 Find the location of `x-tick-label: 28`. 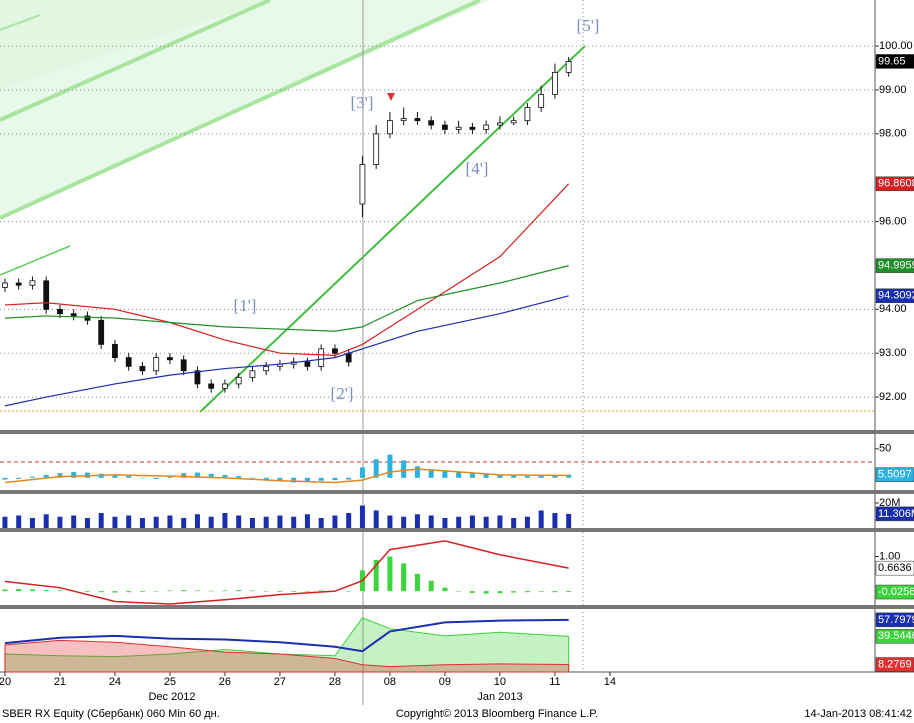

x-tick-label: 28 is located at coordinates (335, 682).